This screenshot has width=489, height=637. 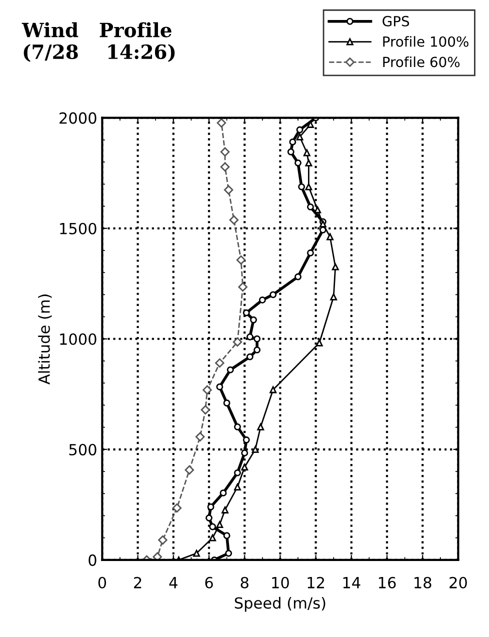 What do you see at coordinates (421, 62) in the screenshot?
I see `legend-label: Profile 60%` at bounding box center [421, 62].